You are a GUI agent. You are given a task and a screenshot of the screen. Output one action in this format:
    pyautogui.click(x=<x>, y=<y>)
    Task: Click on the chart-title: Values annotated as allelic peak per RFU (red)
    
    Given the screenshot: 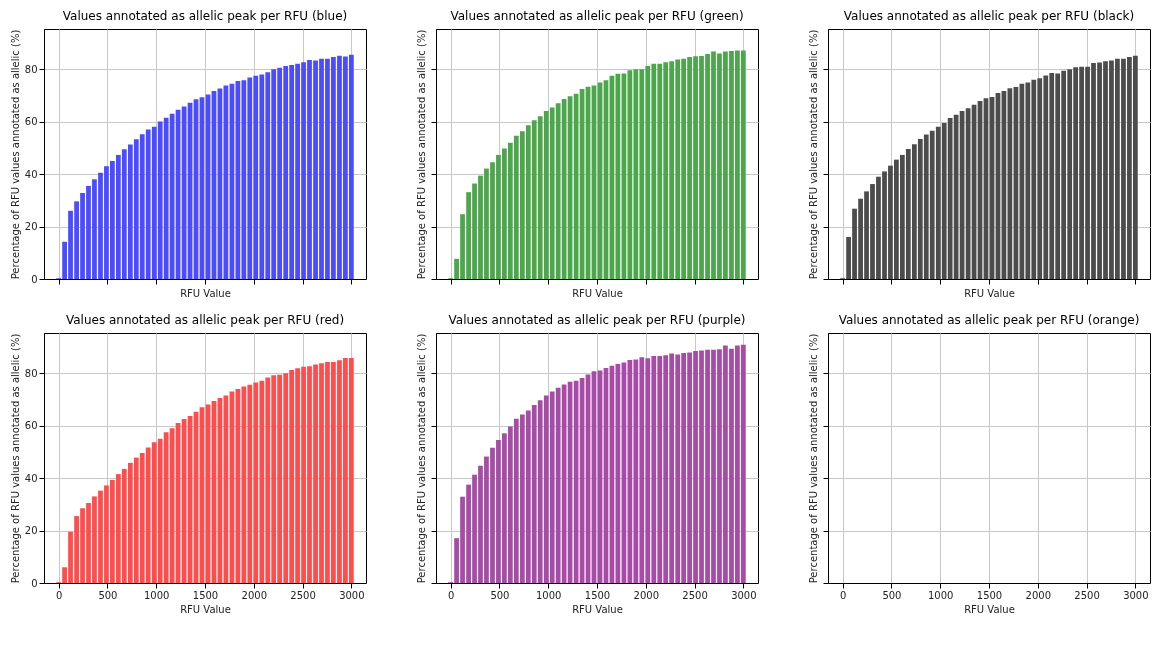 What is the action you would take?
    pyautogui.click(x=205, y=320)
    